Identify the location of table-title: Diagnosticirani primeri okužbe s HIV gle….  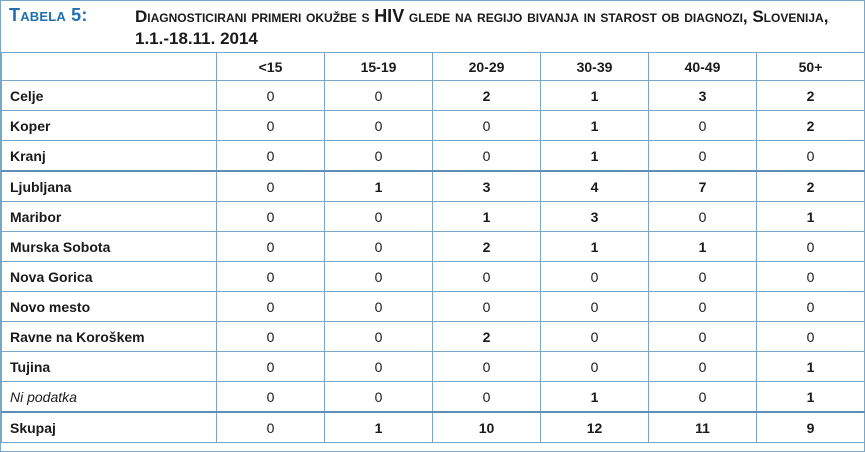
(495, 27).